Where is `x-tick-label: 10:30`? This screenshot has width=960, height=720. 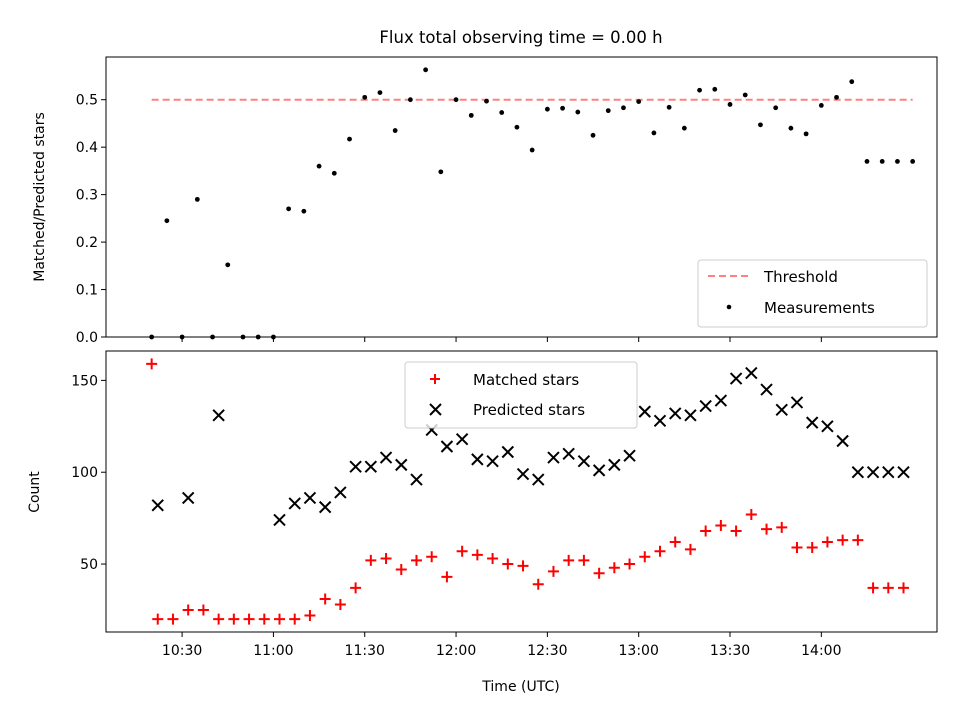
x-tick-label: 10:30 is located at coordinates (182, 651).